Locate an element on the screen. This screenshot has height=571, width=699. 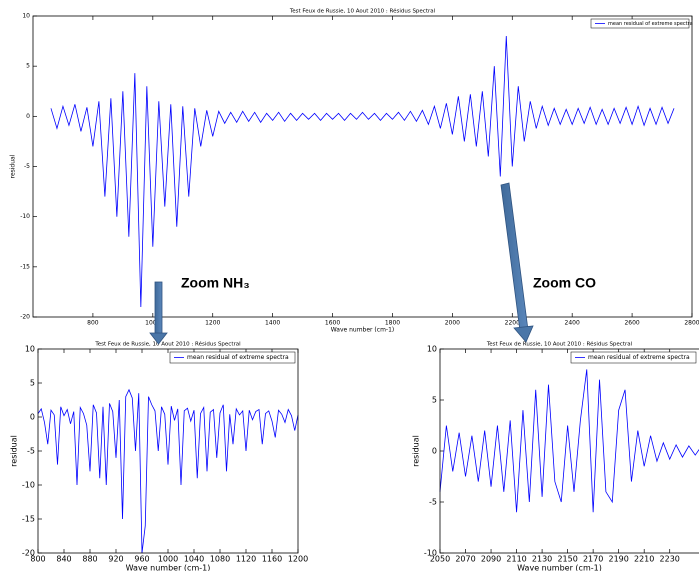
x-tick-label: 1080 is located at coordinates (220, 559).